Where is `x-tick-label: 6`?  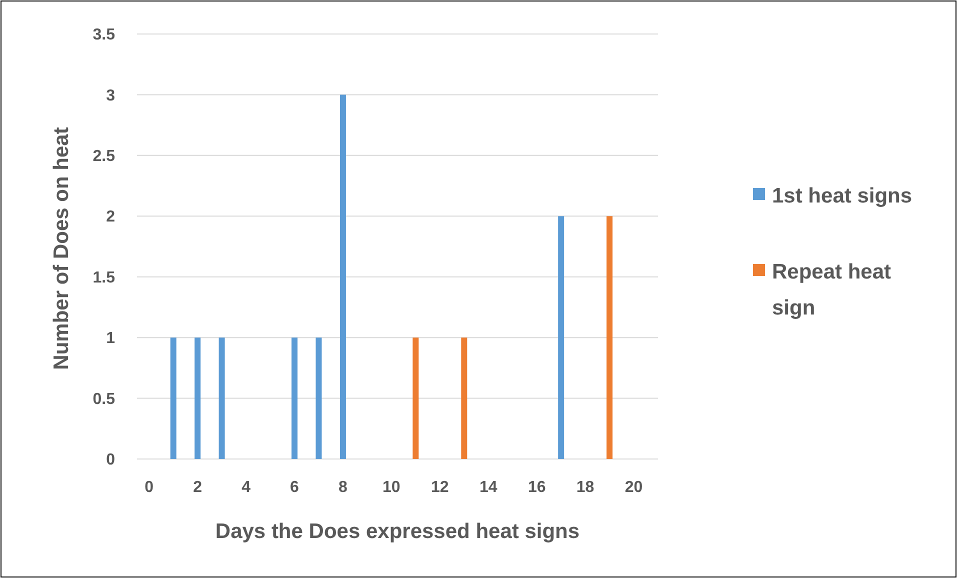 x-tick-label: 6 is located at coordinates (295, 487).